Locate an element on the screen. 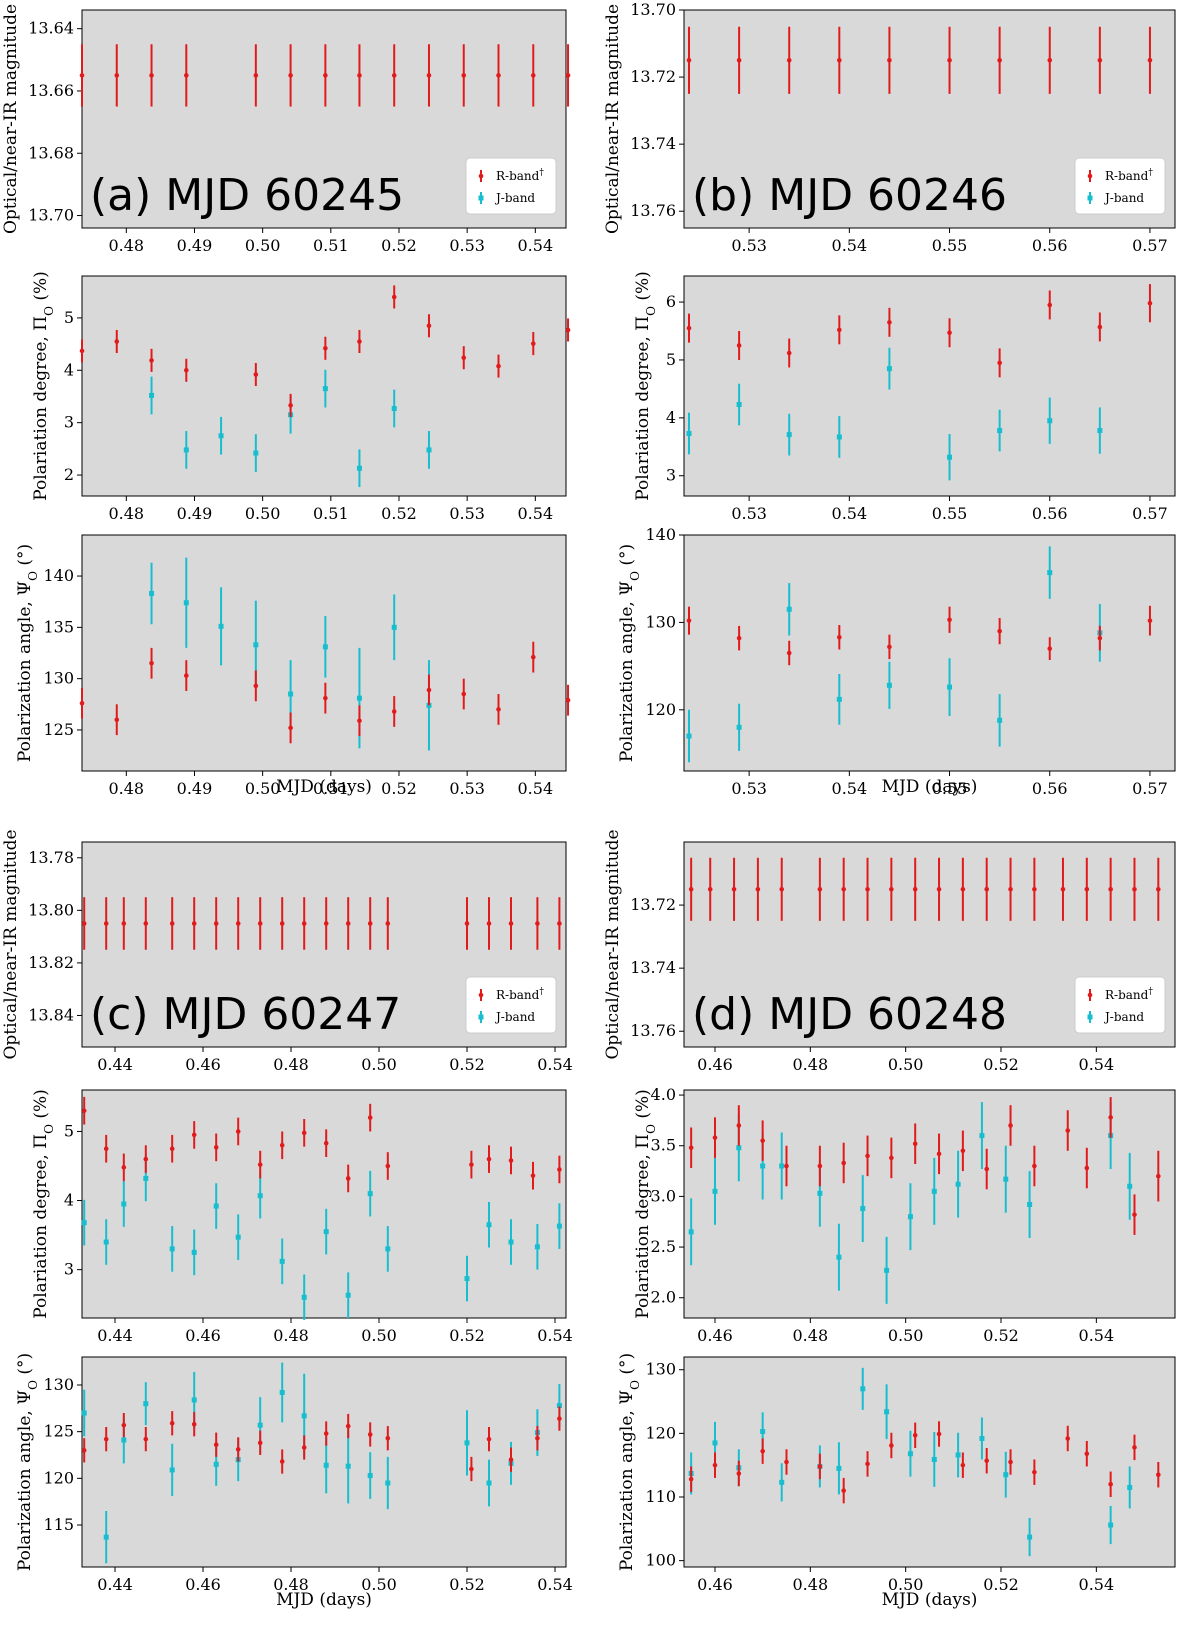 The width and height of the screenshot is (1200, 1631). panel-label: (b) MJD 60246 is located at coordinates (849, 195).